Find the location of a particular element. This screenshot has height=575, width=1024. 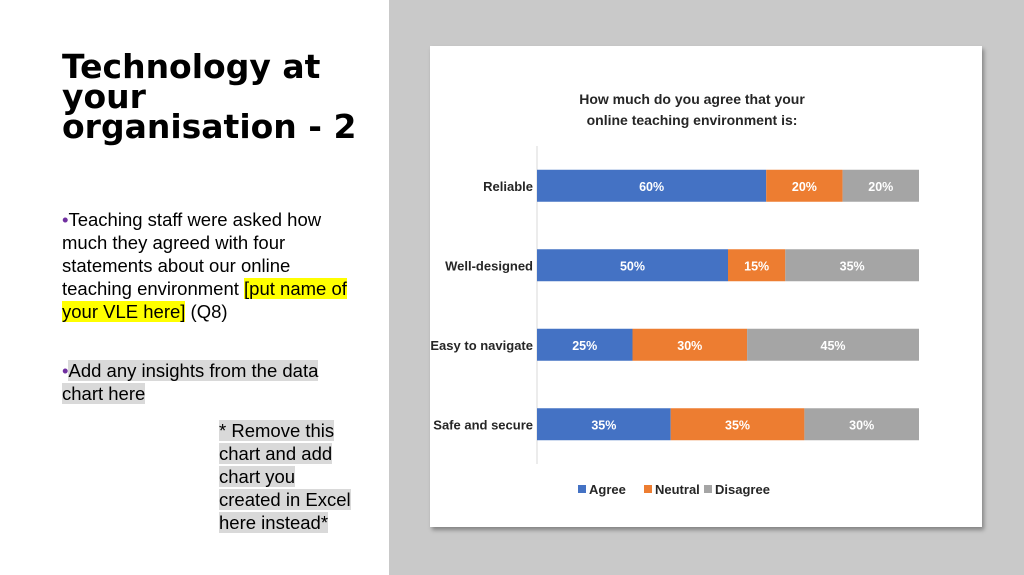

category-label: Reliable is located at coordinates (508, 186).